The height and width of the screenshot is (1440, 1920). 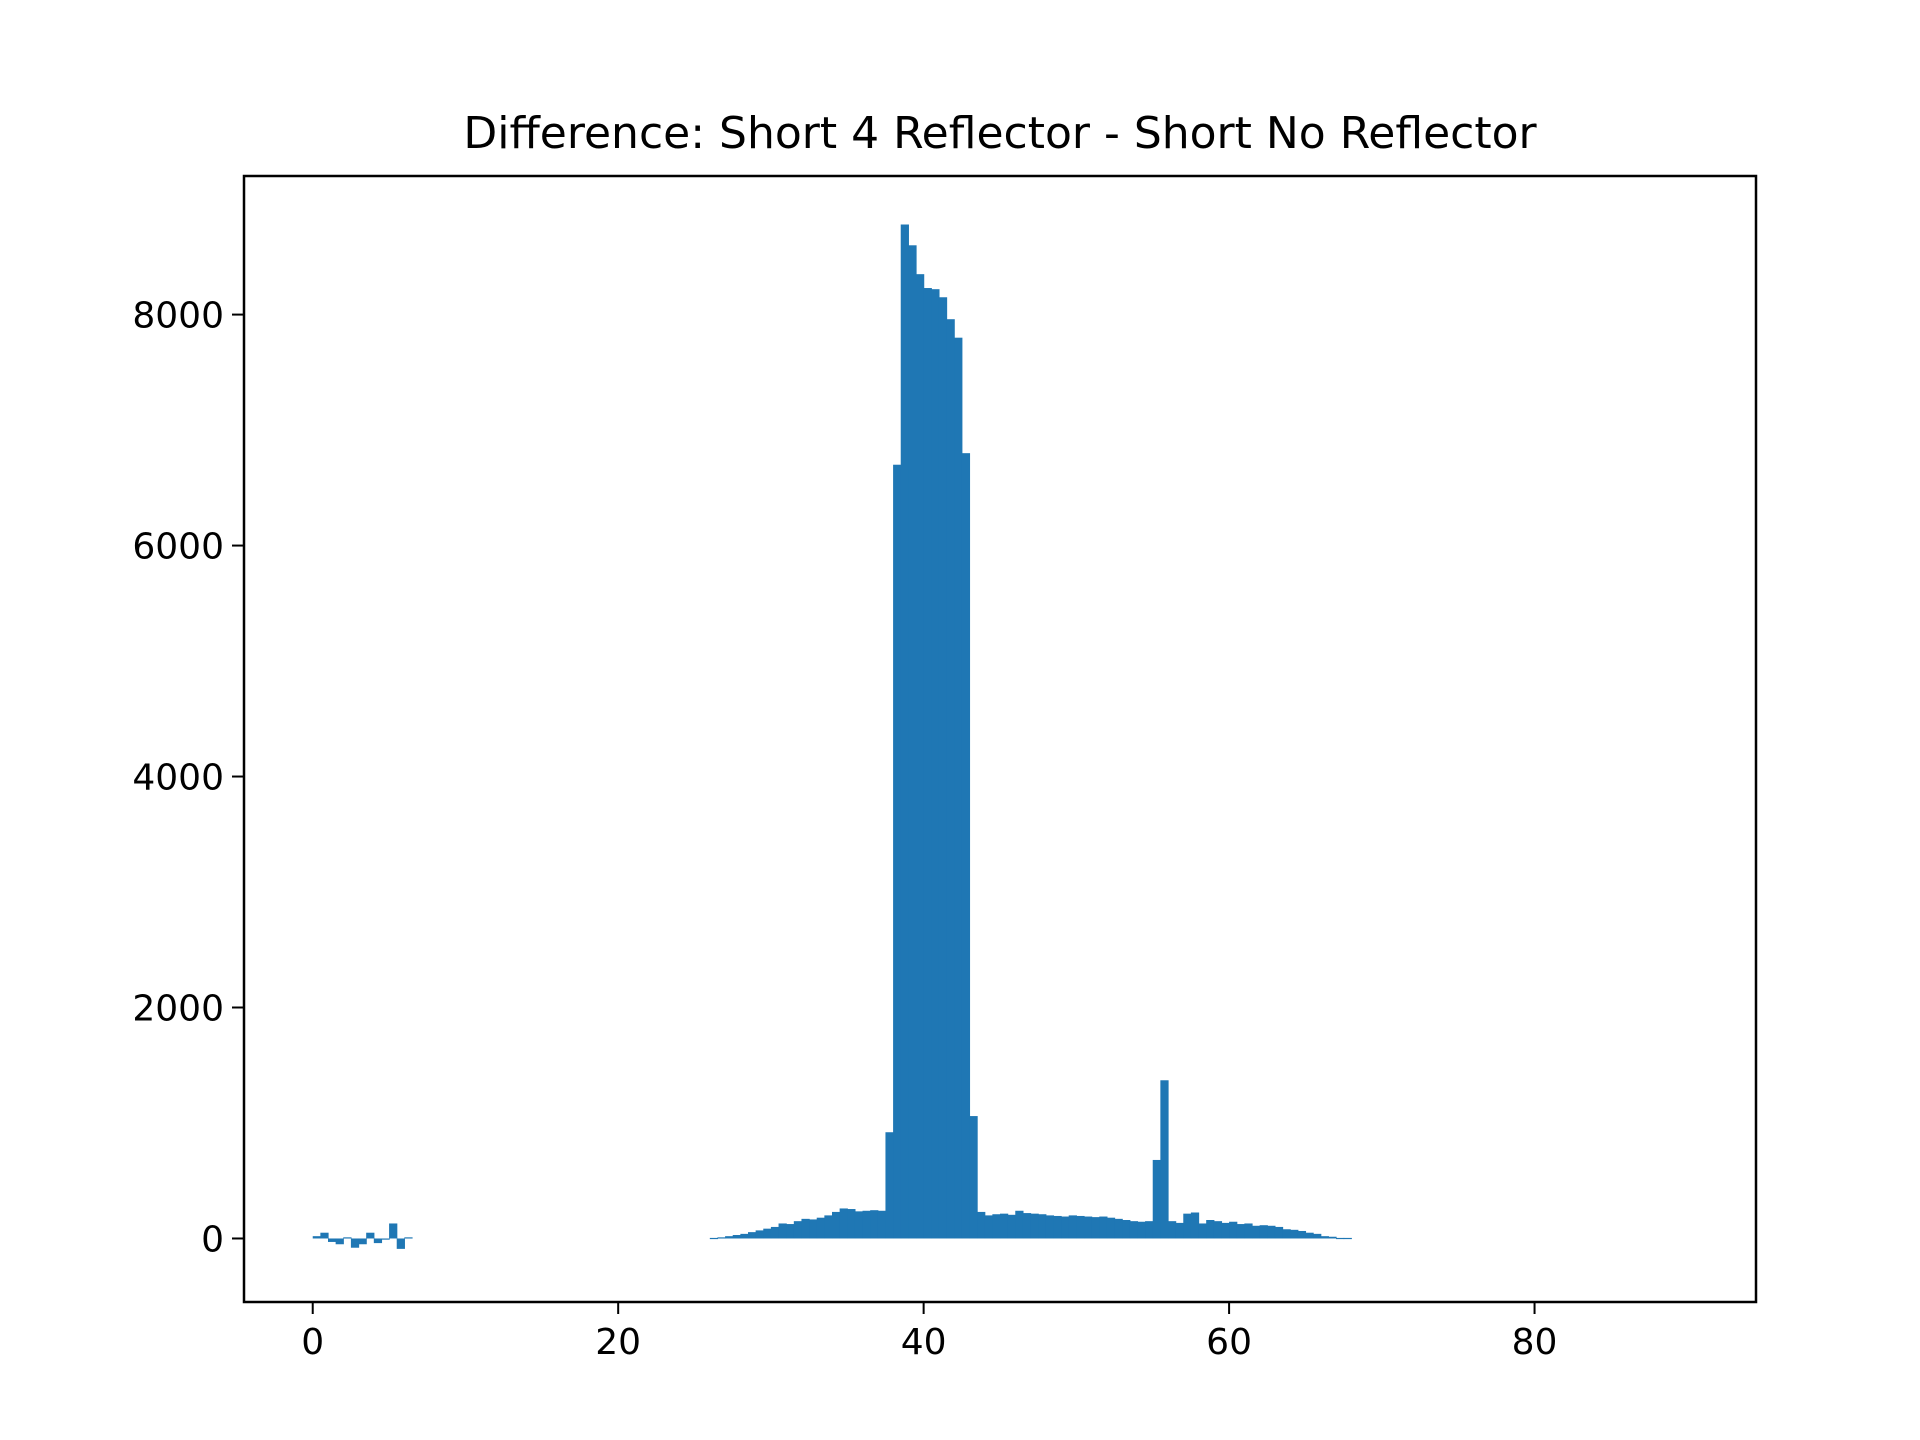 What do you see at coordinates (212, 1239) in the screenshot?
I see `y-tick-label: 0` at bounding box center [212, 1239].